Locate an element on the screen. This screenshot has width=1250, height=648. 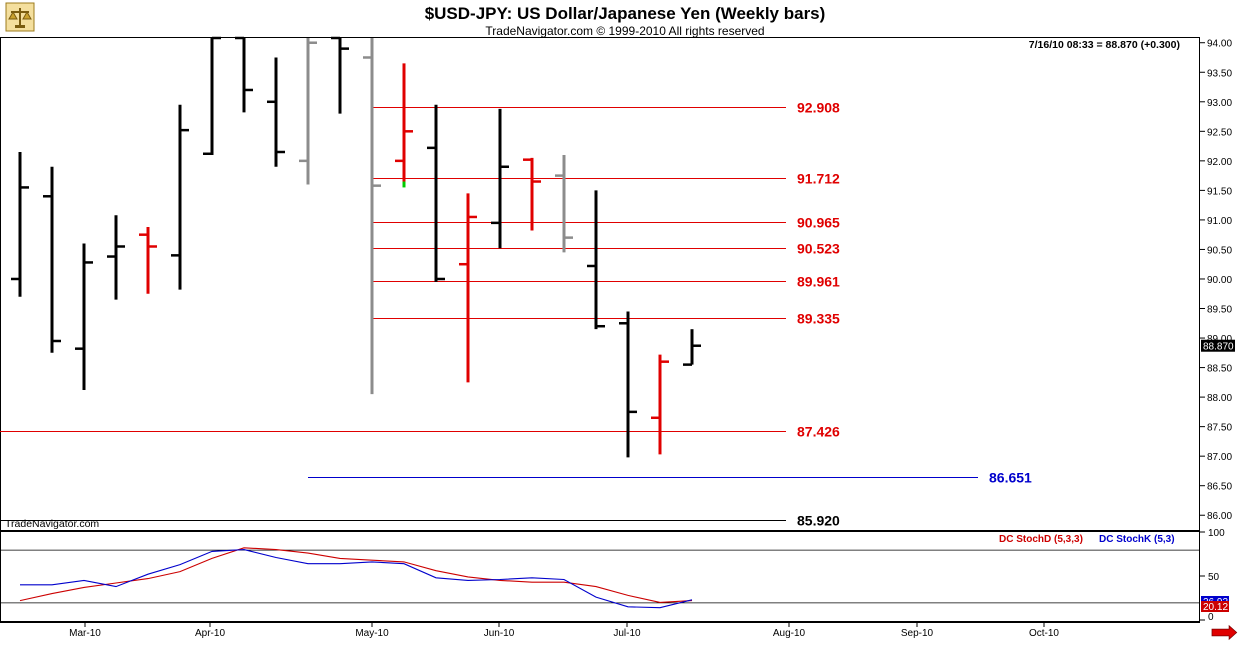
level-label: 86.651 is located at coordinates (1010, 478).